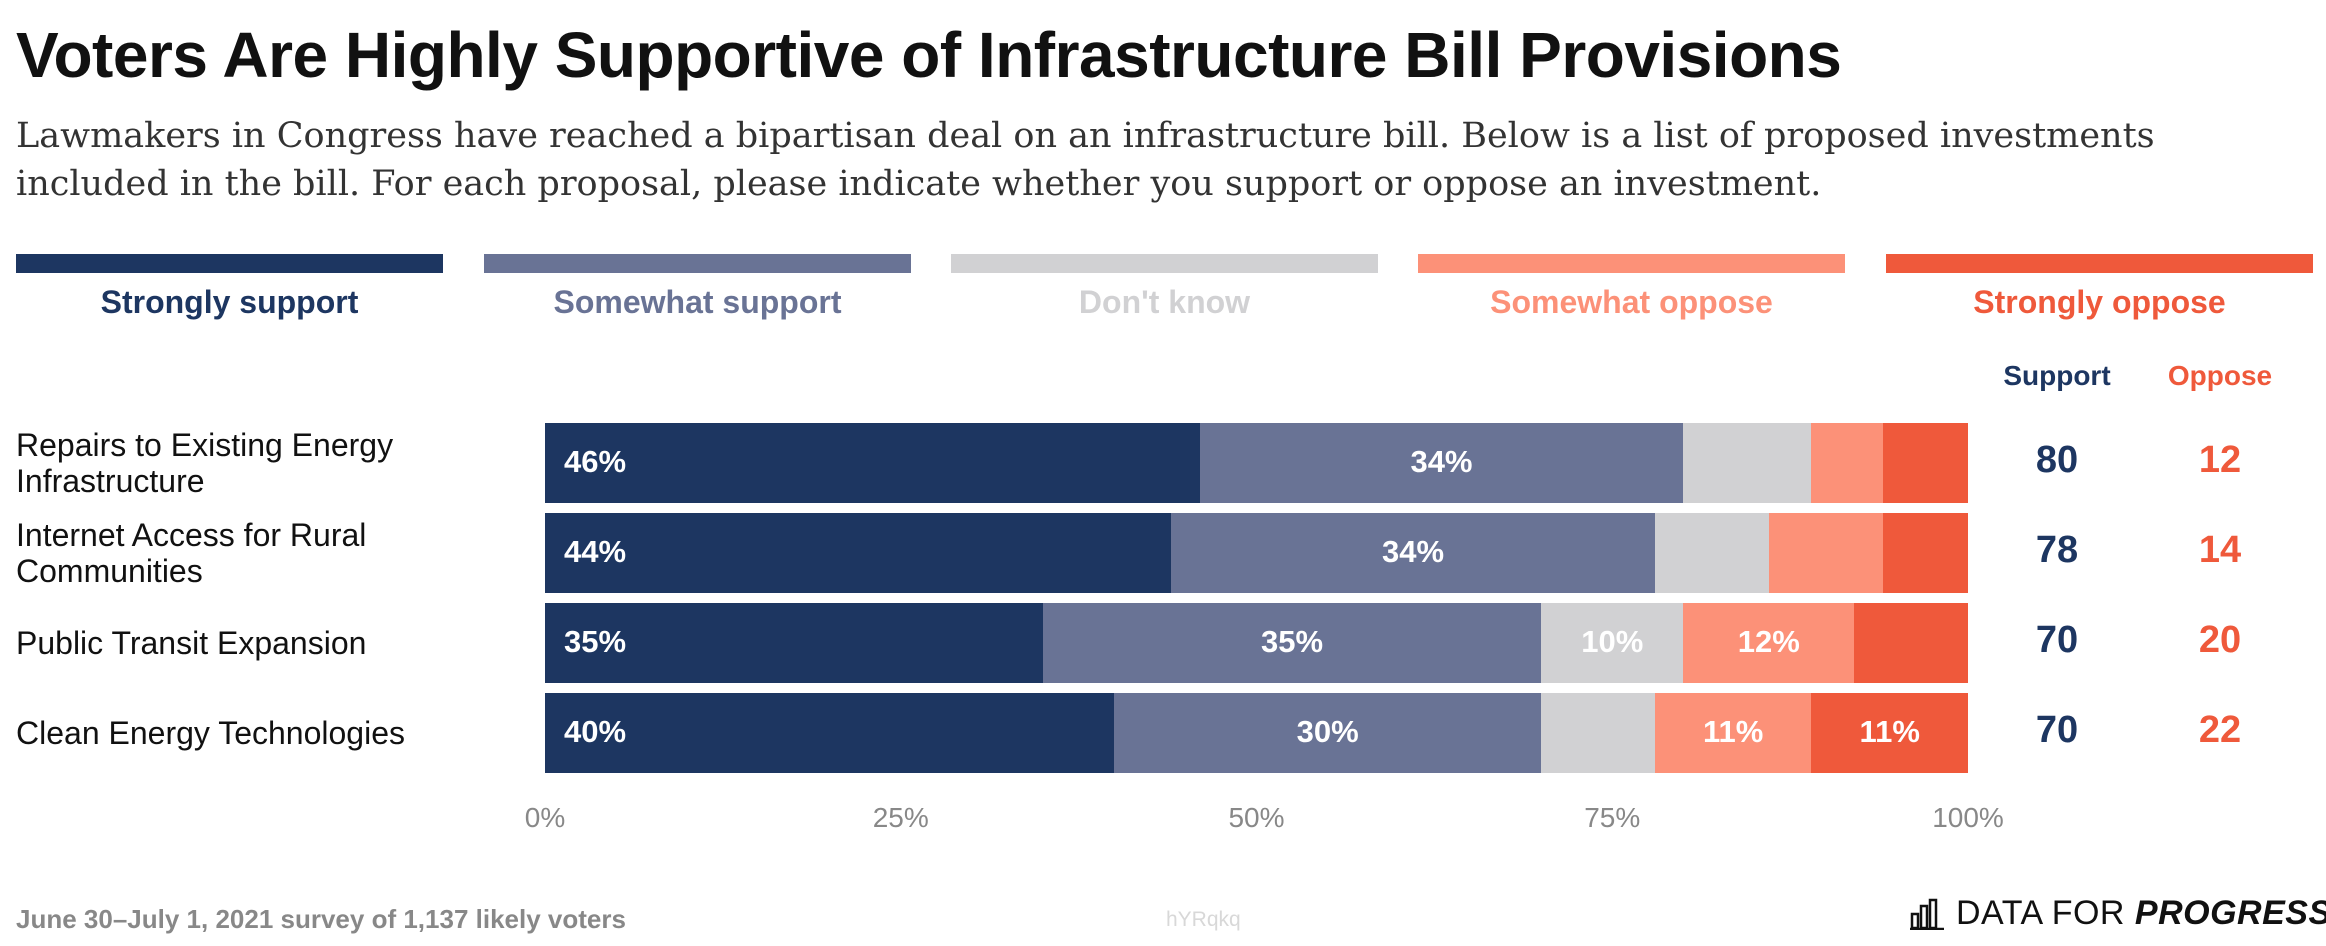  I want to click on oppose-total: 12, so click(2220, 460).